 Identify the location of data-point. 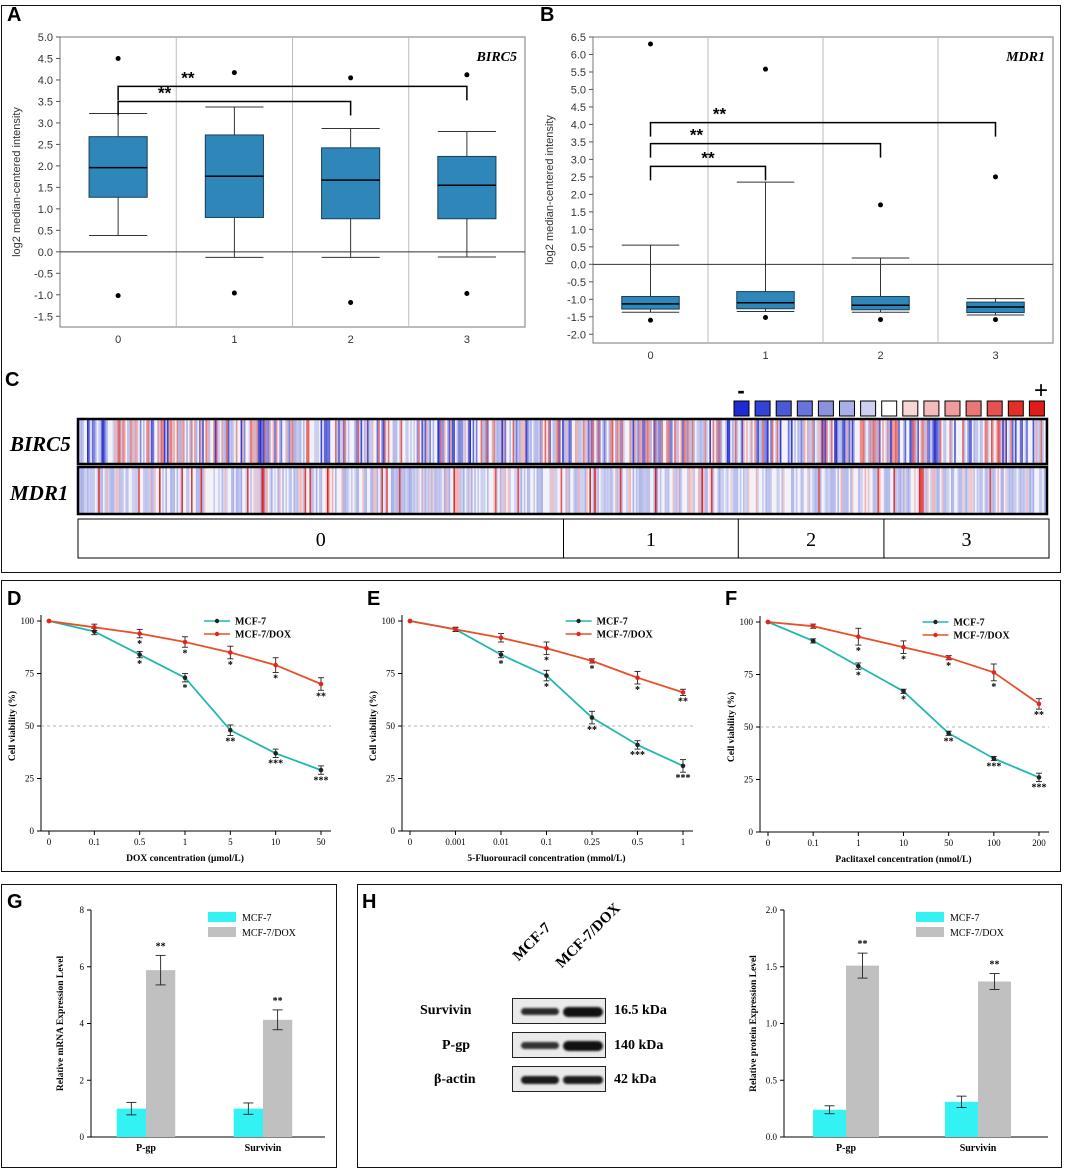
(813, 641).